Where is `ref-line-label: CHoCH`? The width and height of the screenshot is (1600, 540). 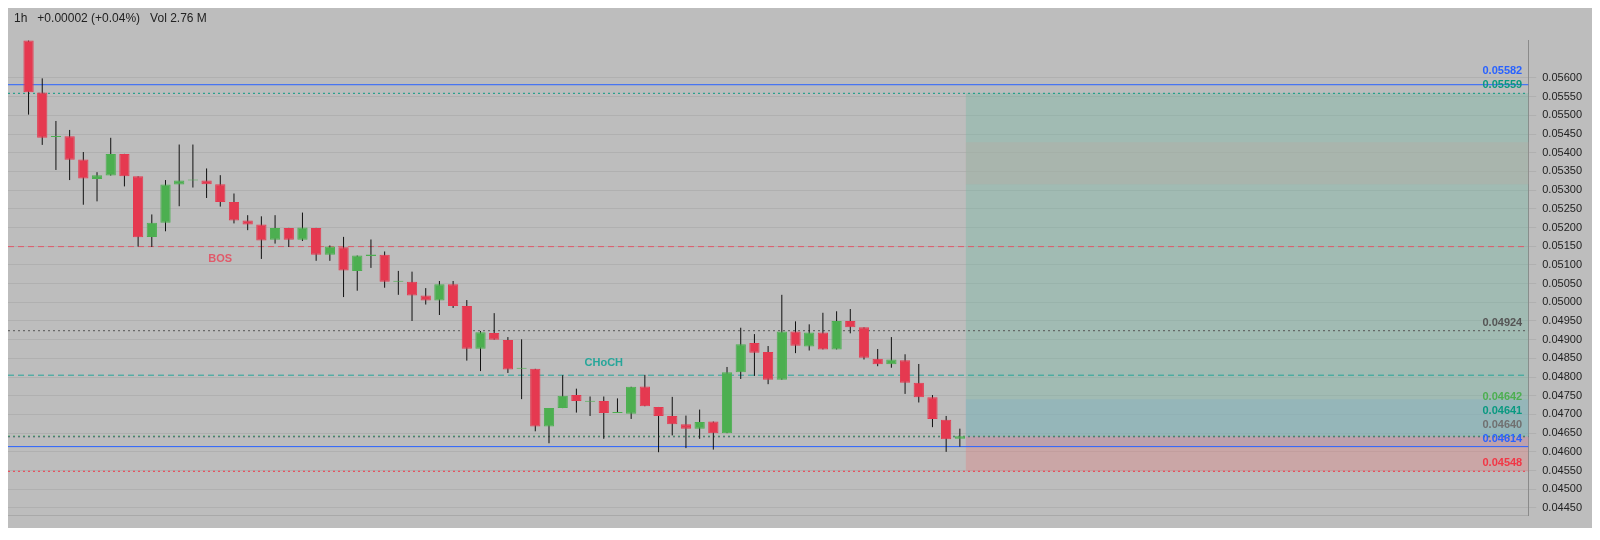
ref-line-label: CHoCH is located at coordinates (604, 362).